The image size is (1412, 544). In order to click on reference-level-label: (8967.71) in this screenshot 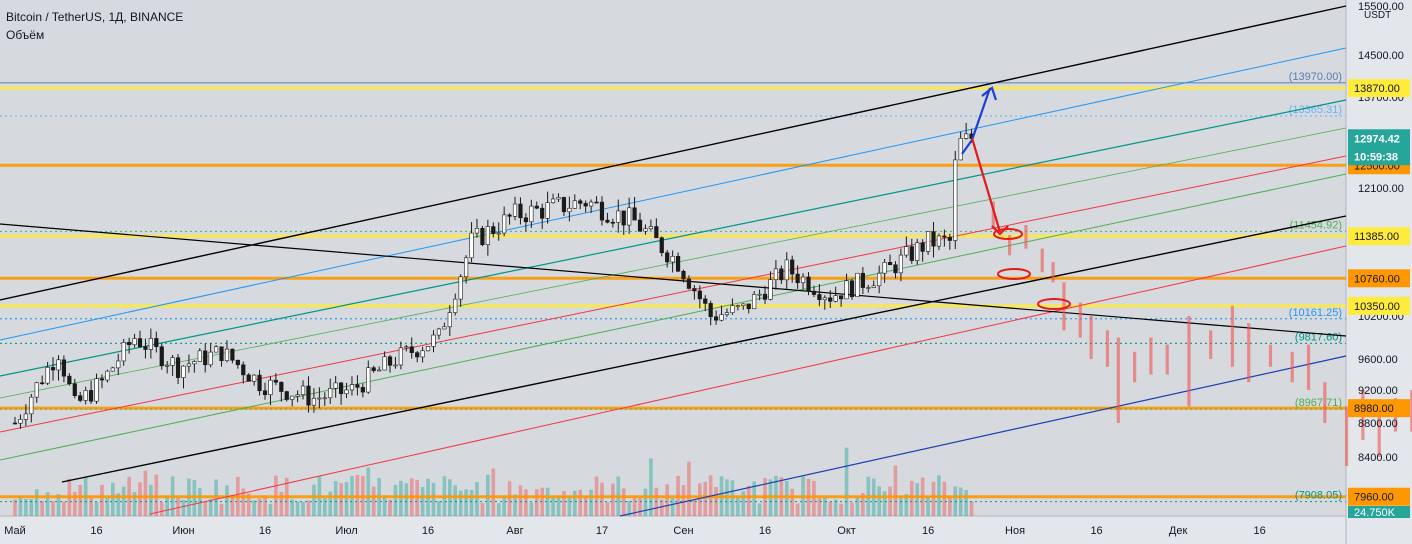, I will do `click(1318, 403)`.